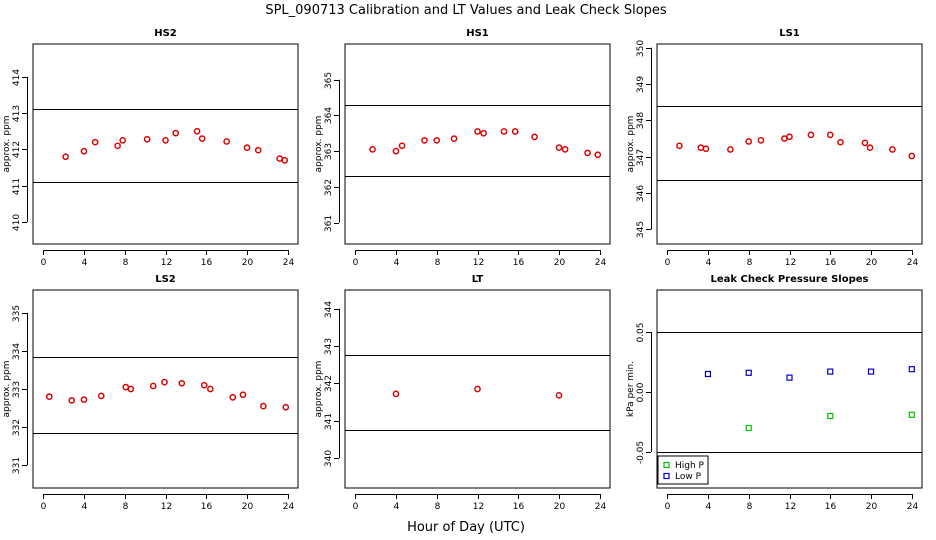 The height and width of the screenshot is (540, 936). I want to click on y-tick-label: 364, so click(329, 115).